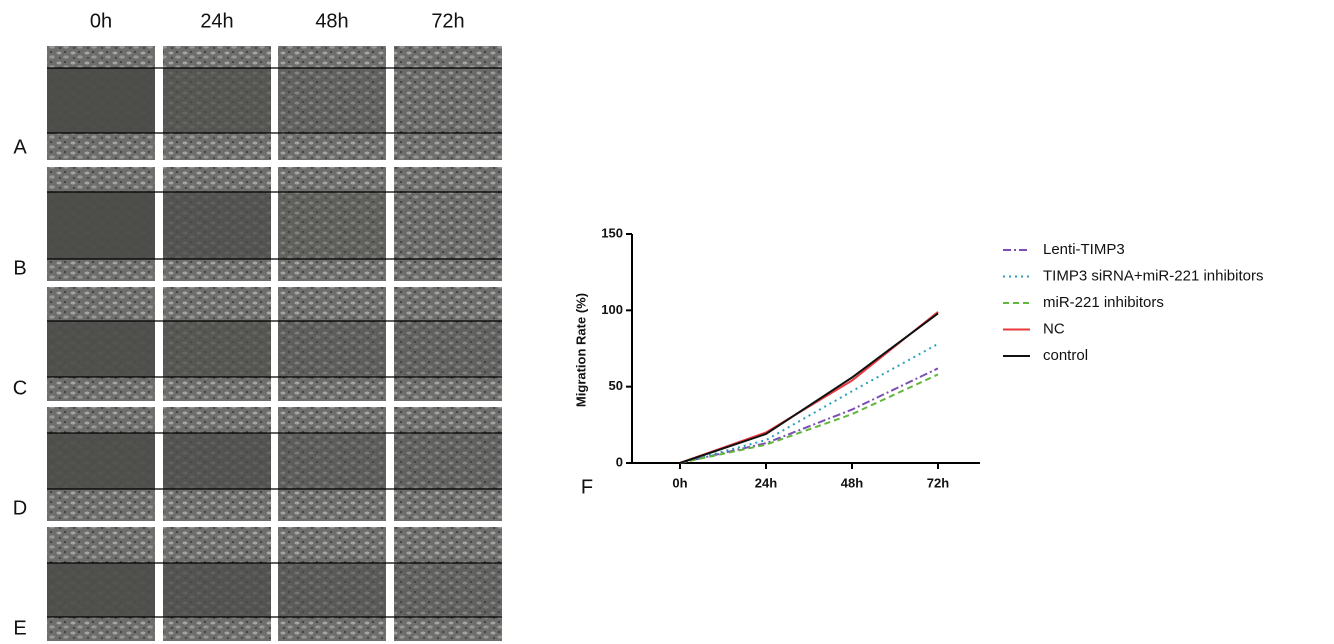  Describe the element at coordinates (20, 508) in the screenshot. I see `row-label: D` at that location.